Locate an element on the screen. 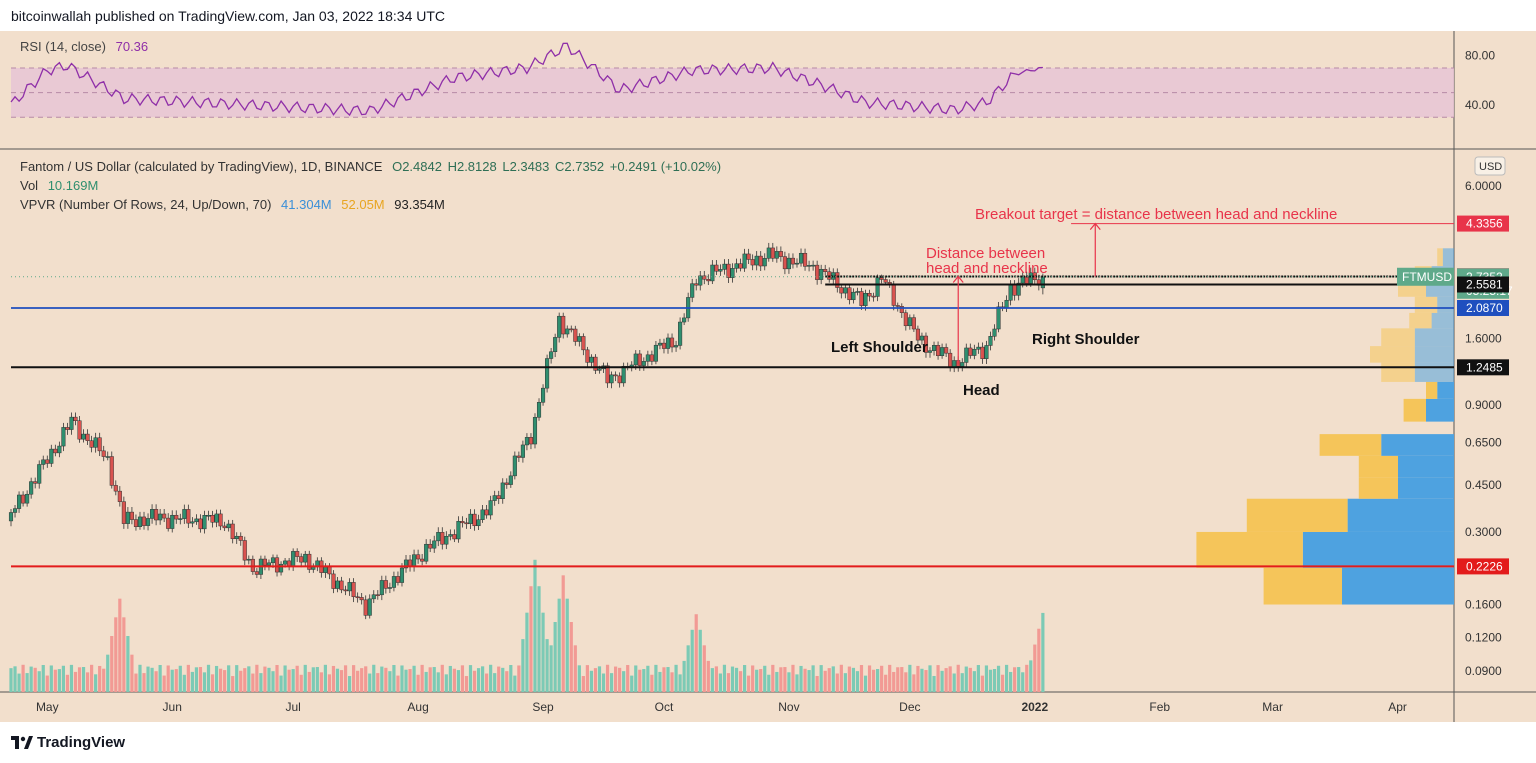 The width and height of the screenshot is (1536, 763). vpvr-down-value: 52.05M is located at coordinates (363, 204).